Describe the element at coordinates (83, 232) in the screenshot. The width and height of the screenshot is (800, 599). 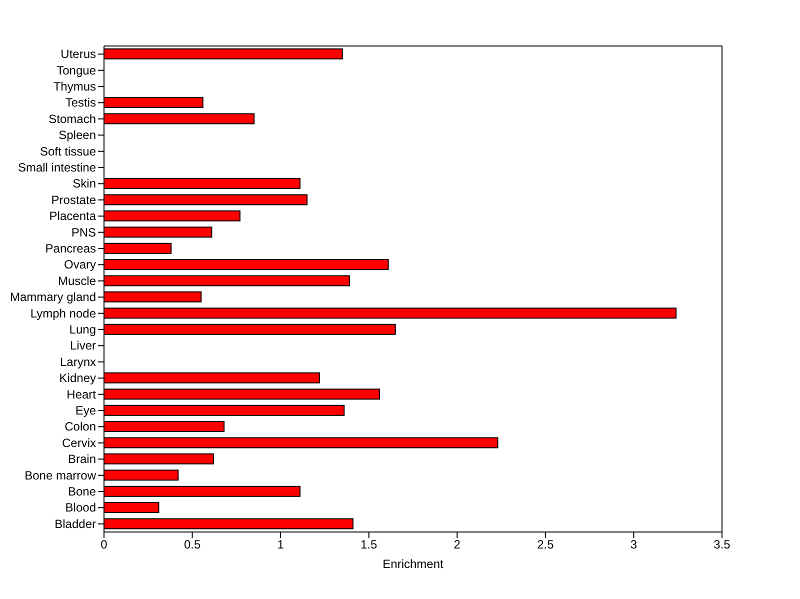
I see `y-tick-label: PNS` at that location.